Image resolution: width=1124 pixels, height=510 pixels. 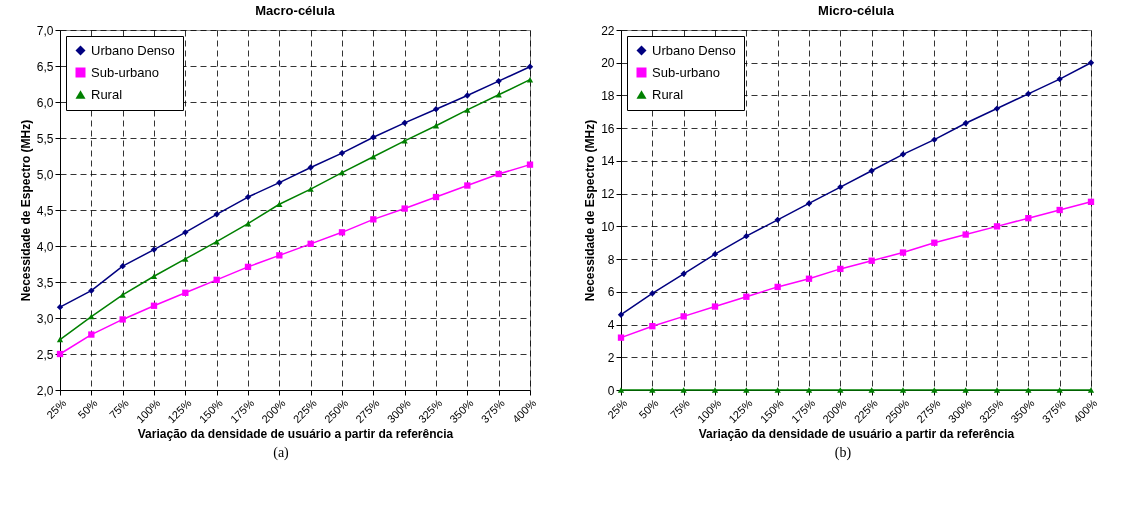 I want to click on y-tick-label: 20, so click(x=607, y=63).